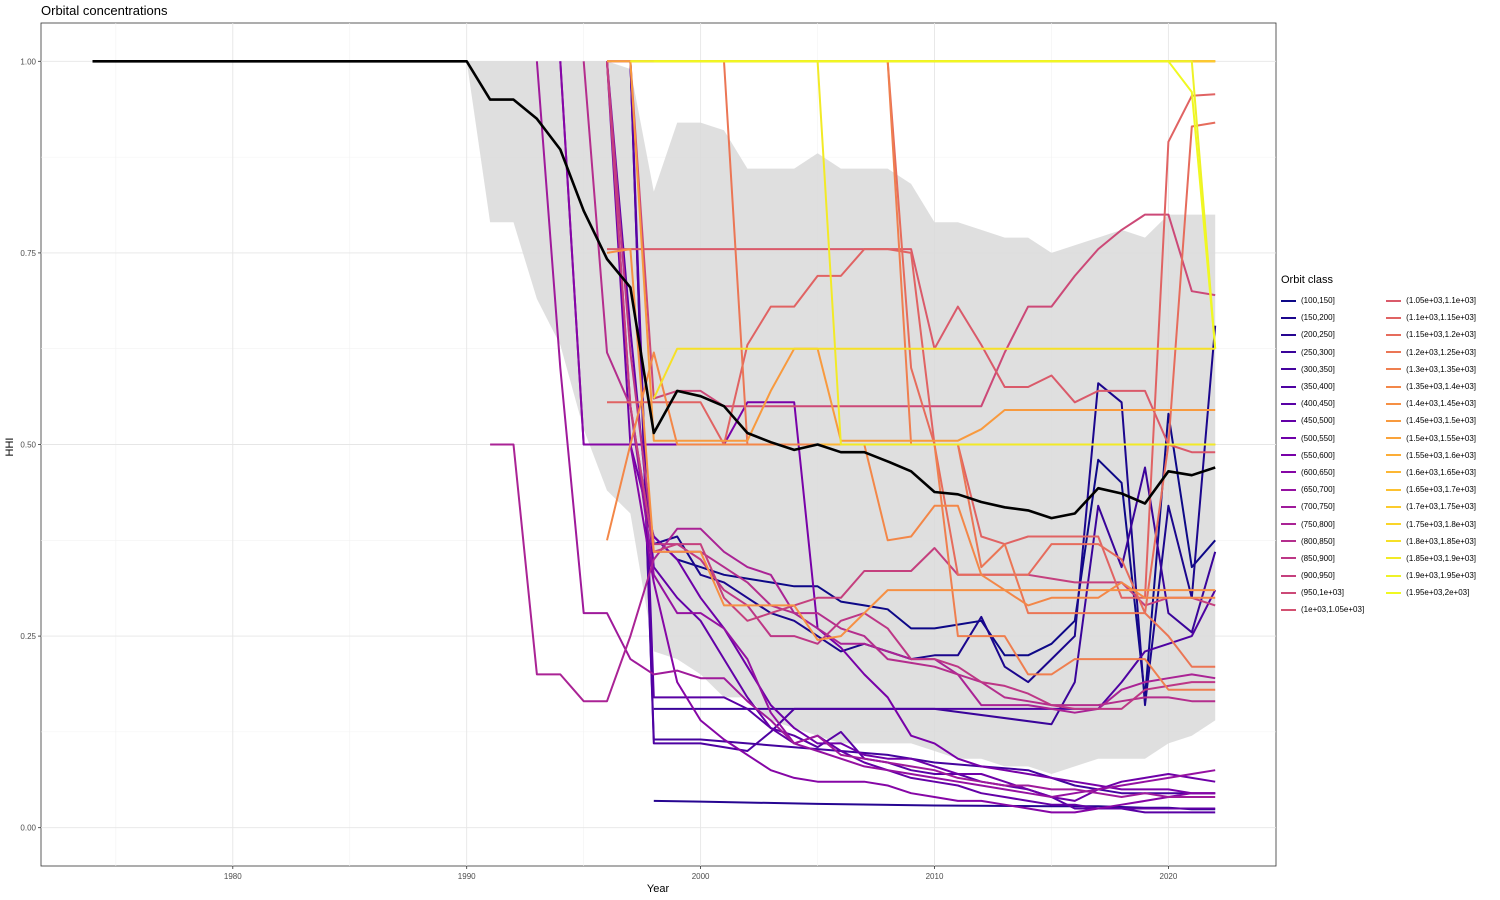 The width and height of the screenshot is (1500, 900). I want to click on legend-item: (1.1e+03,1.15e+03], so click(1431, 317).